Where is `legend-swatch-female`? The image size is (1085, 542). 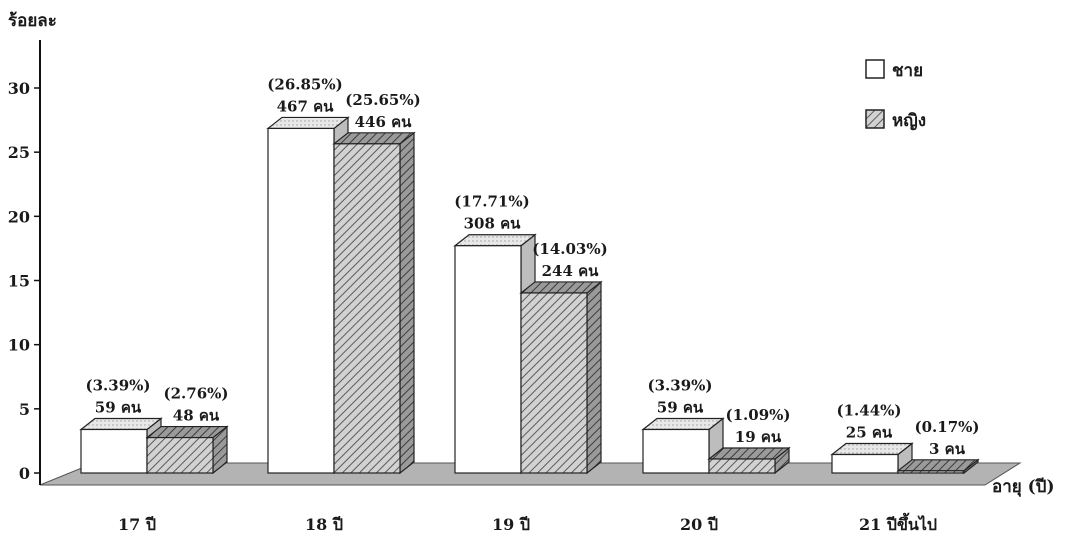 legend-swatch-female is located at coordinates (875, 119).